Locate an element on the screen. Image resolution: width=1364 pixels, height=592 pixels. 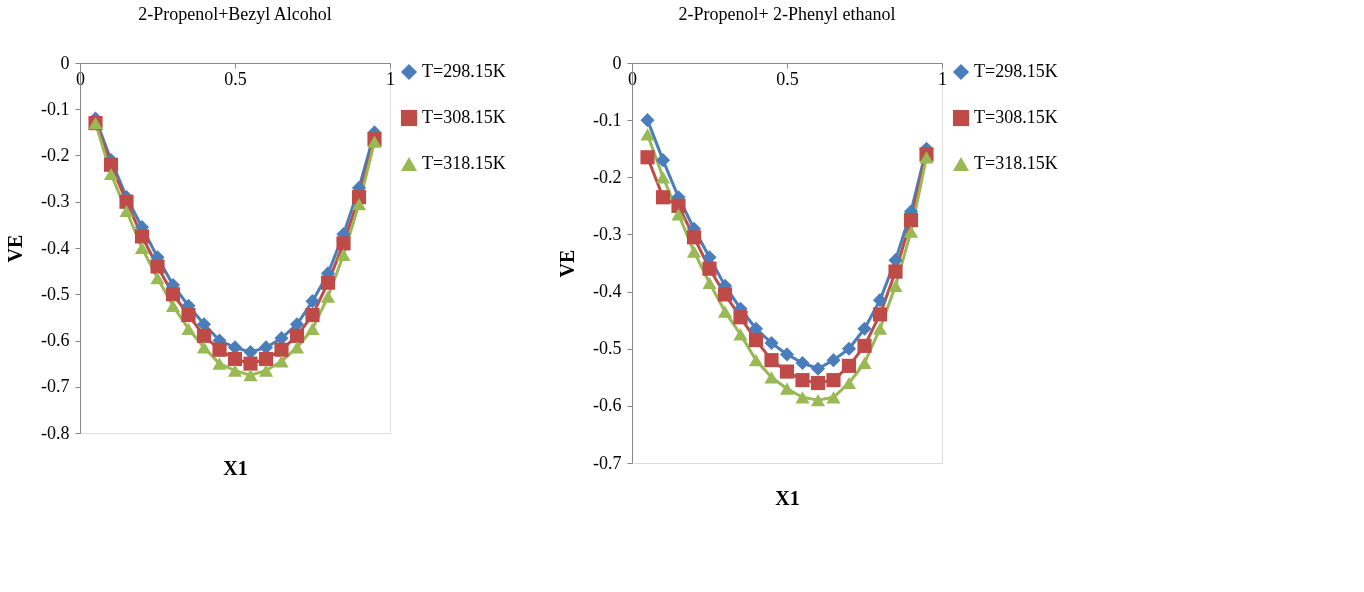
y-tick-label: -0.3 is located at coordinates (607, 233).